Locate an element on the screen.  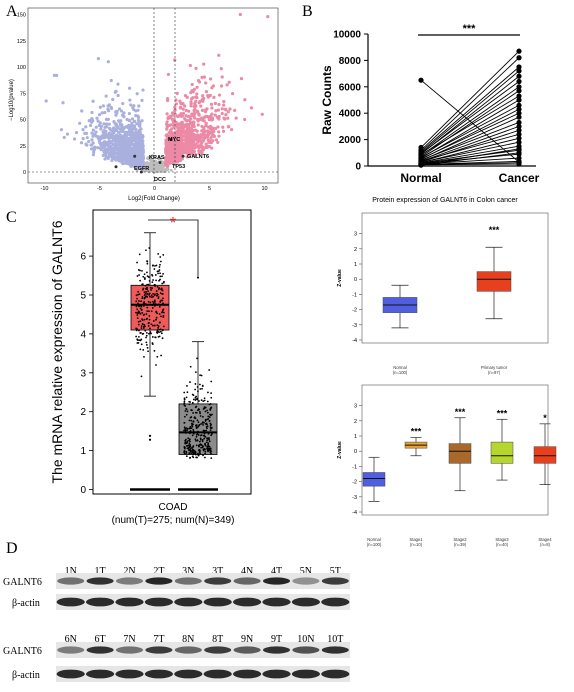
blot-protein-label: GALNT6 is located at coordinates (22, 582).